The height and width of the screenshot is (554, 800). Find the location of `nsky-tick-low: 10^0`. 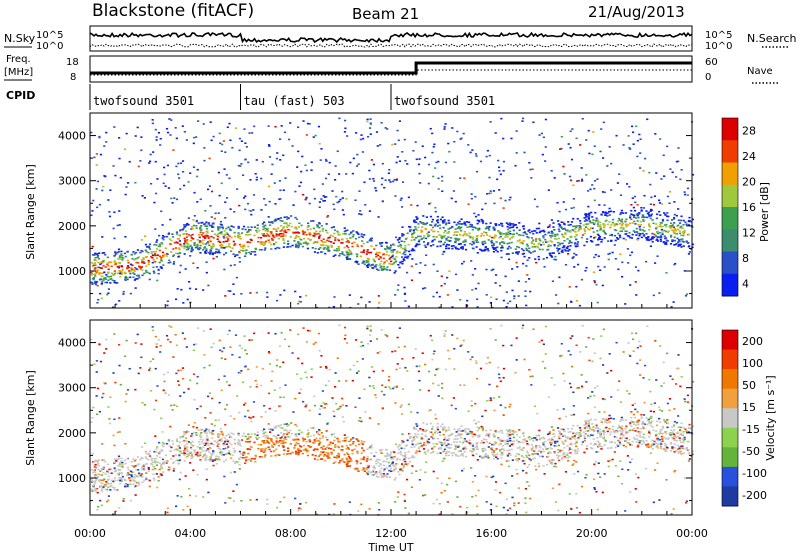

nsky-tick-low: 10^0 is located at coordinates (49, 46).